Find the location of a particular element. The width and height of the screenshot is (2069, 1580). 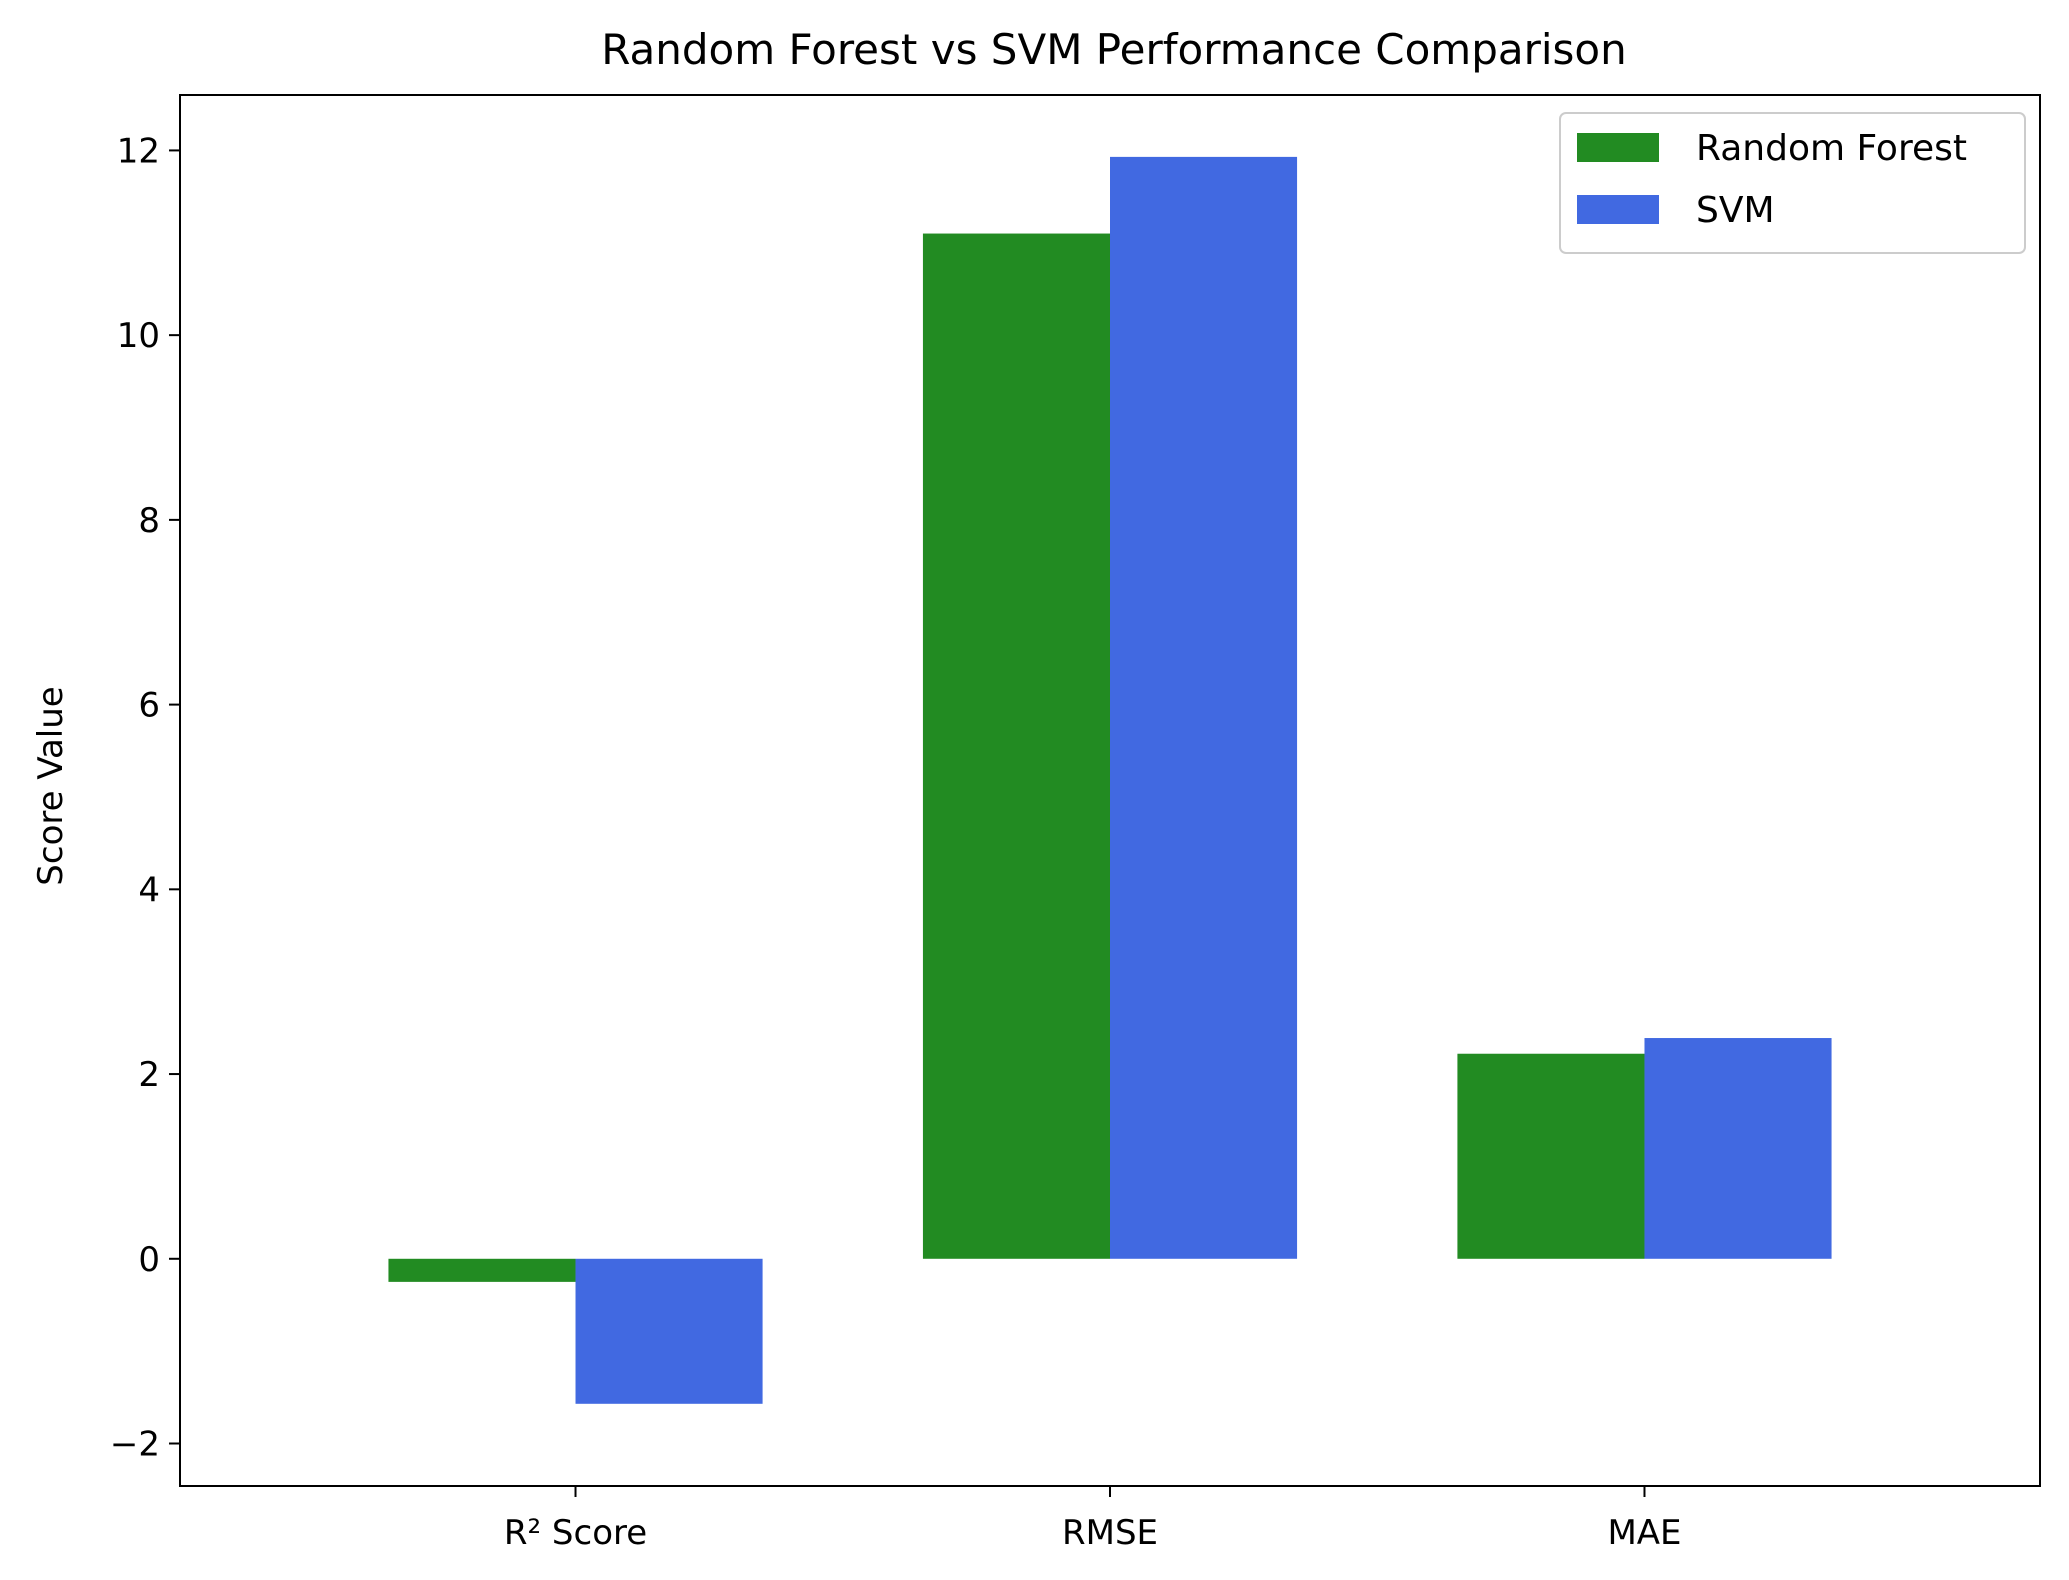

legend: Random Forest SVM is located at coordinates (1792, 183).